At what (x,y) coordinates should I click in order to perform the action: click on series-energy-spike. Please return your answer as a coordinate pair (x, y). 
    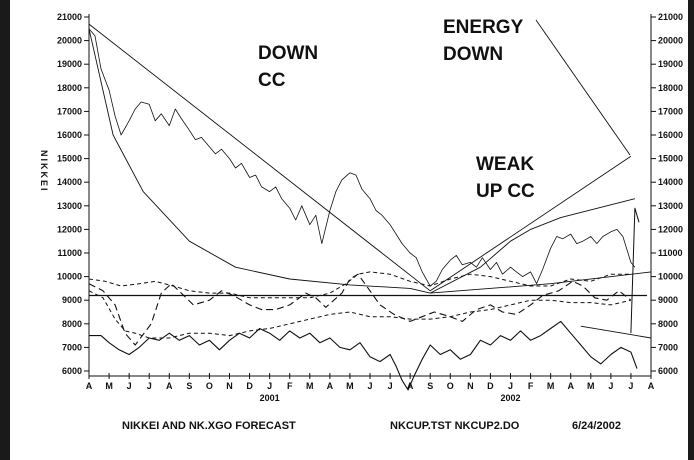
    Looking at the image, I should click on (635, 270).